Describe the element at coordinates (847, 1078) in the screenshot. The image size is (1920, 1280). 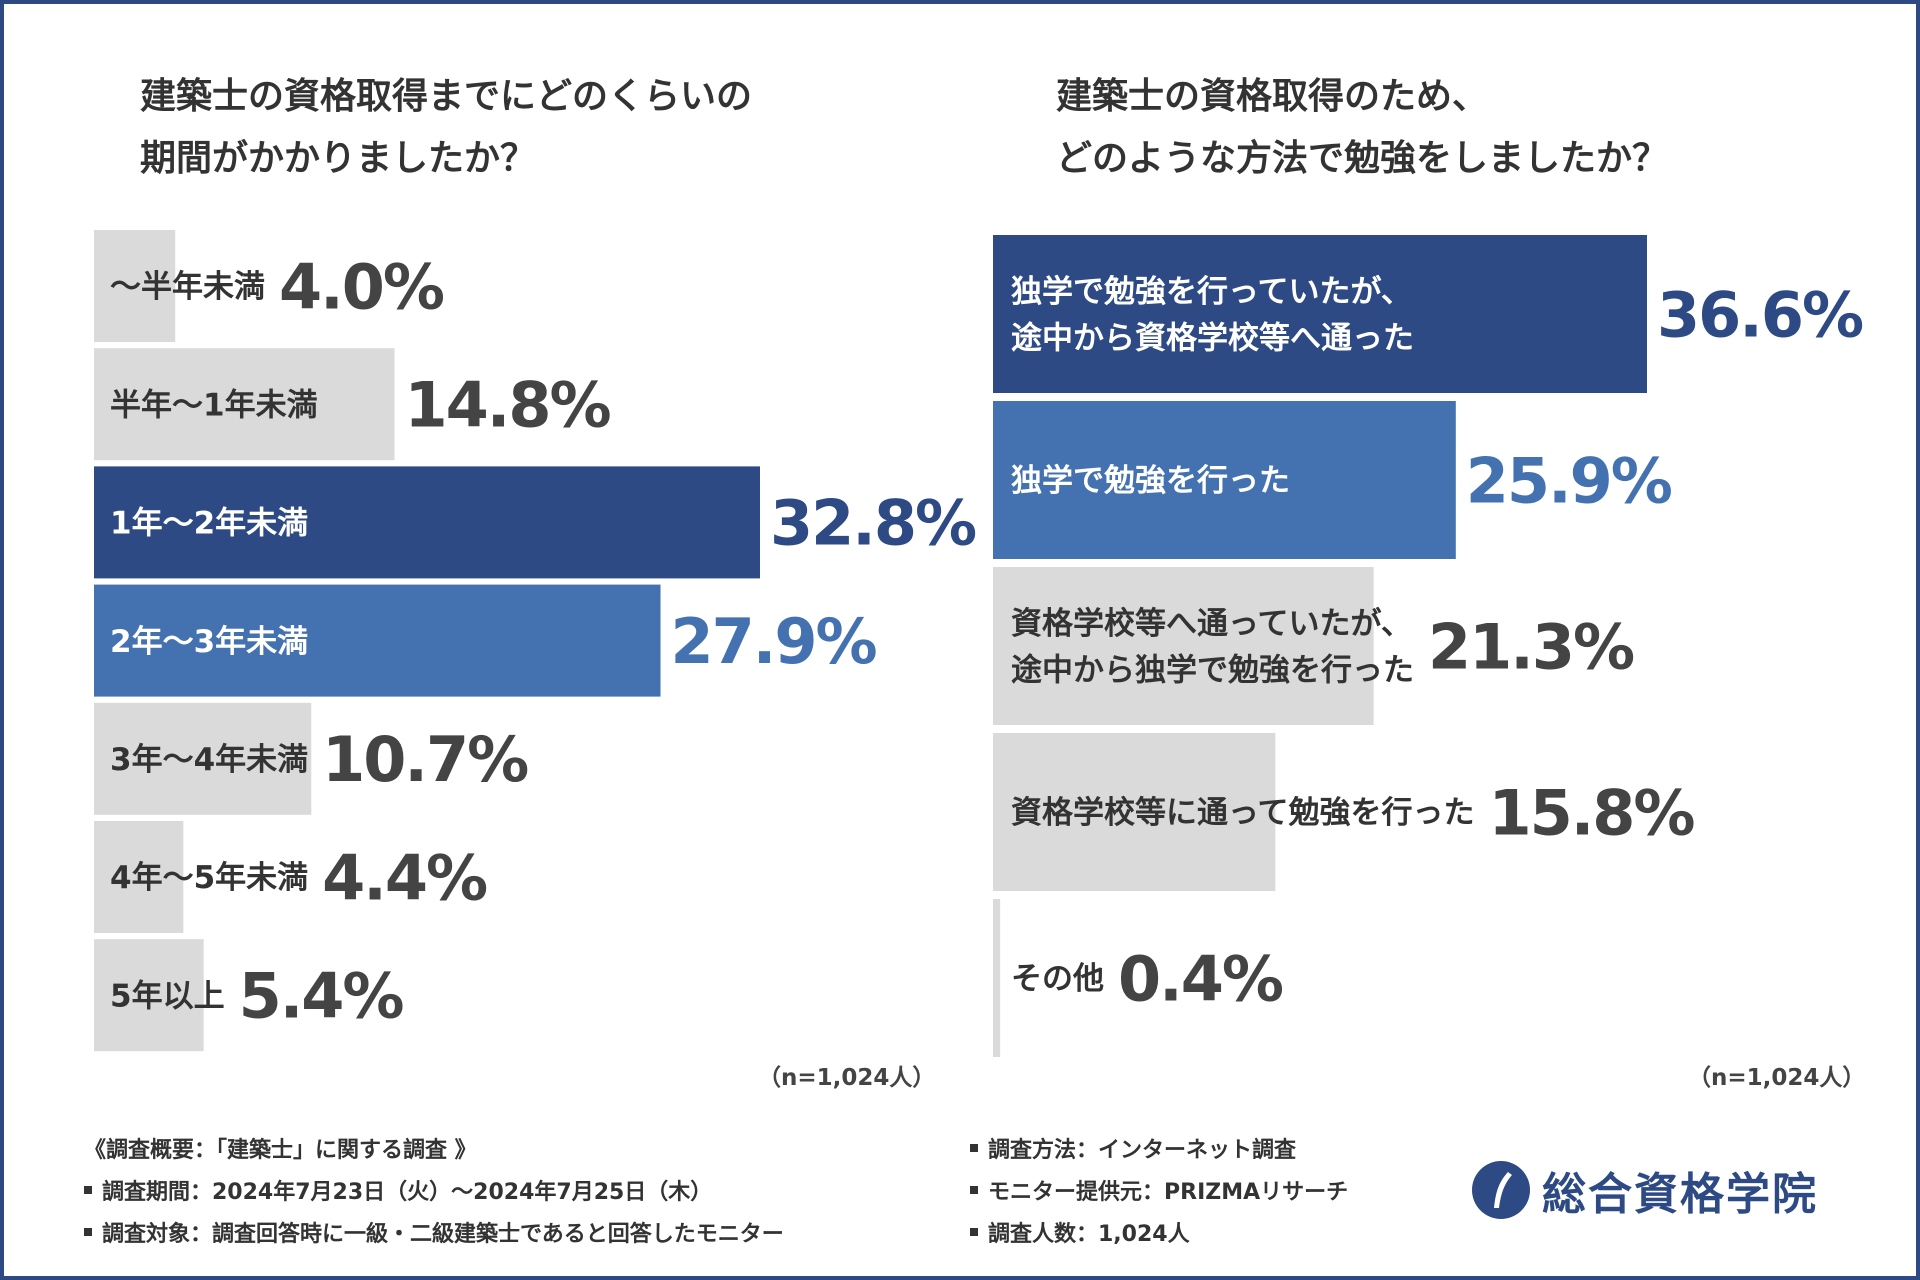
I see `left-sample-size-note: （n=1,024人）` at that location.